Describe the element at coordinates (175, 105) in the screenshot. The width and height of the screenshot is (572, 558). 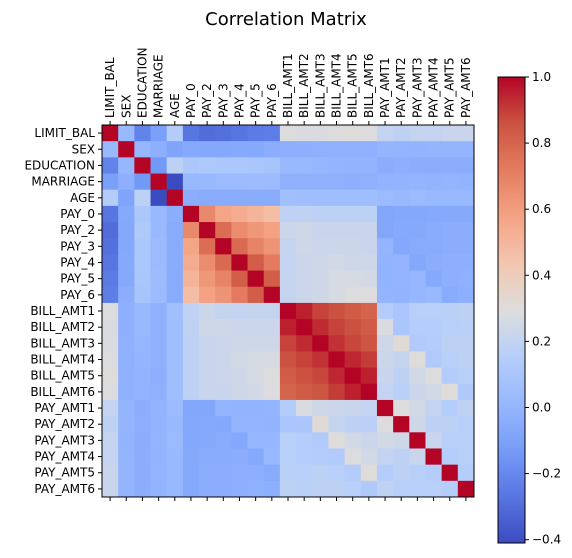
I see `x-tick-label: AGE` at that location.